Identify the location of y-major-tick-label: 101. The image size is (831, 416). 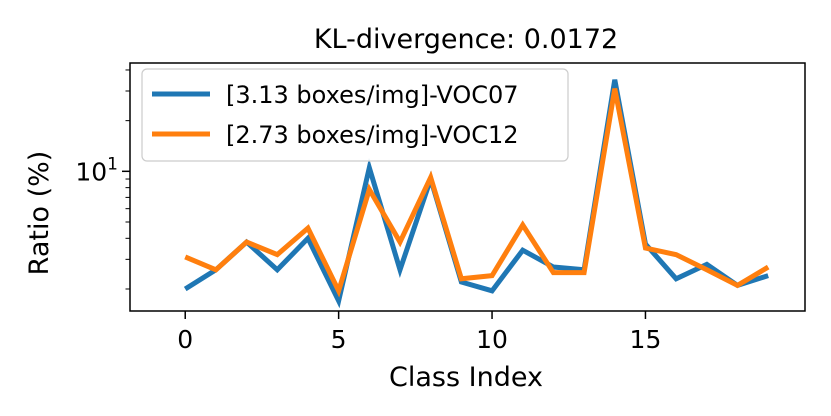
(96, 170).